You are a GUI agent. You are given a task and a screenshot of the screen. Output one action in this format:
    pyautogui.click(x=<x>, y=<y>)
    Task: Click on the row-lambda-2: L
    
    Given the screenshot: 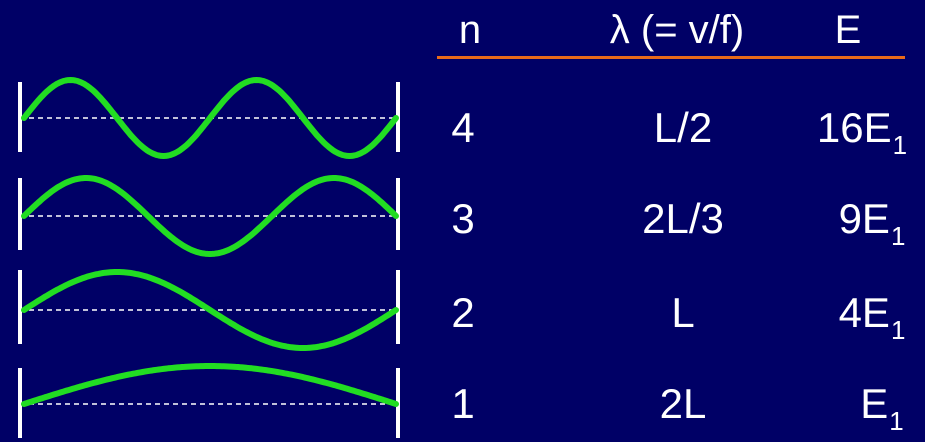 What is the action you would take?
    pyautogui.click(x=682, y=313)
    